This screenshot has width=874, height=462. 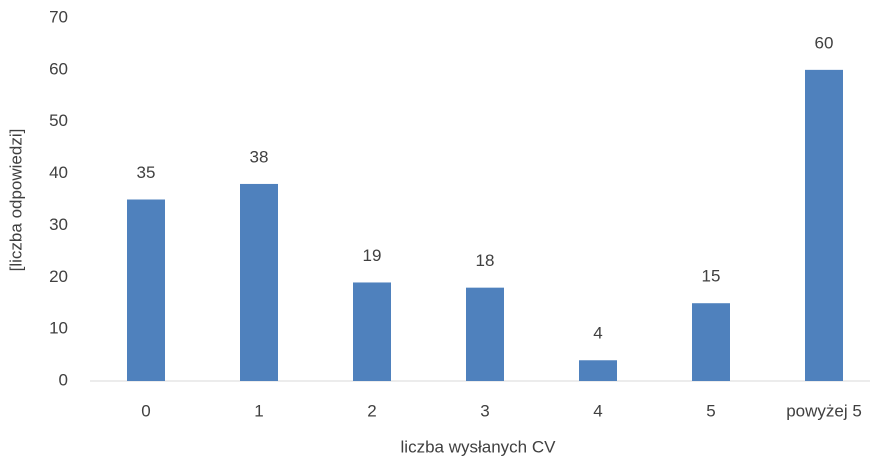 I want to click on y-tick-label: 10, so click(x=58, y=328).